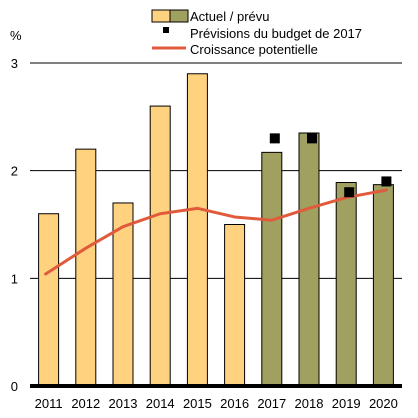 Image resolution: width=418 pixels, height=418 pixels. What do you see at coordinates (197, 230) in the screenshot?
I see `bar-2015` at bounding box center [197, 230].